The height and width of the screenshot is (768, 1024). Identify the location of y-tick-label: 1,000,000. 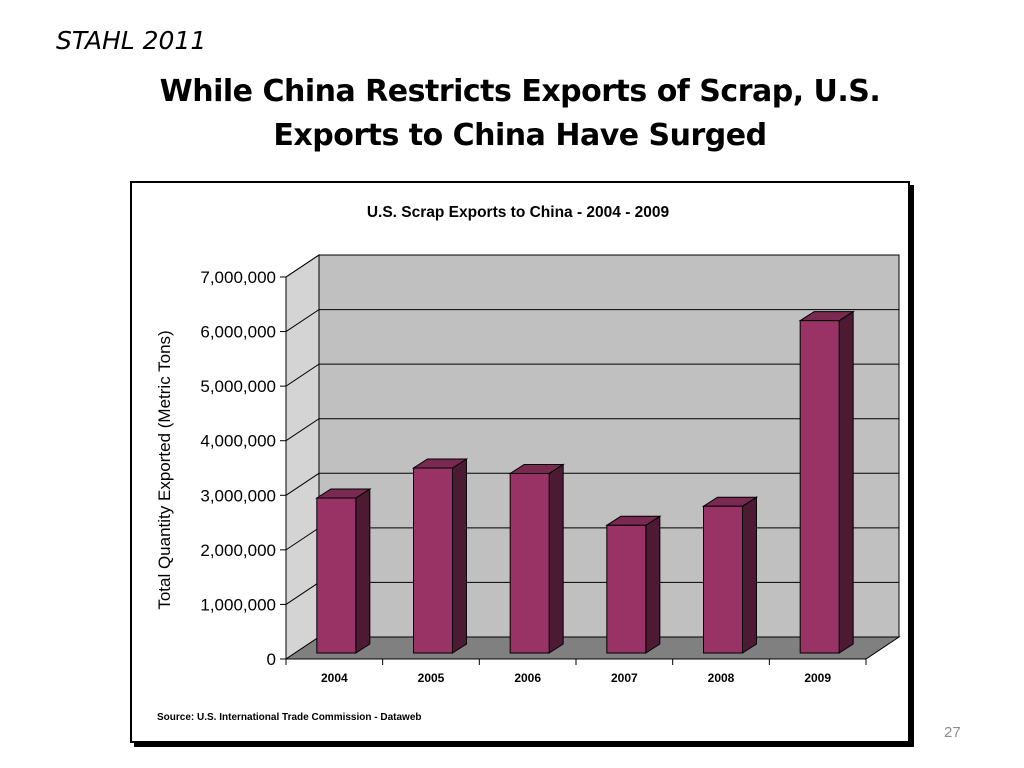
(238, 604).